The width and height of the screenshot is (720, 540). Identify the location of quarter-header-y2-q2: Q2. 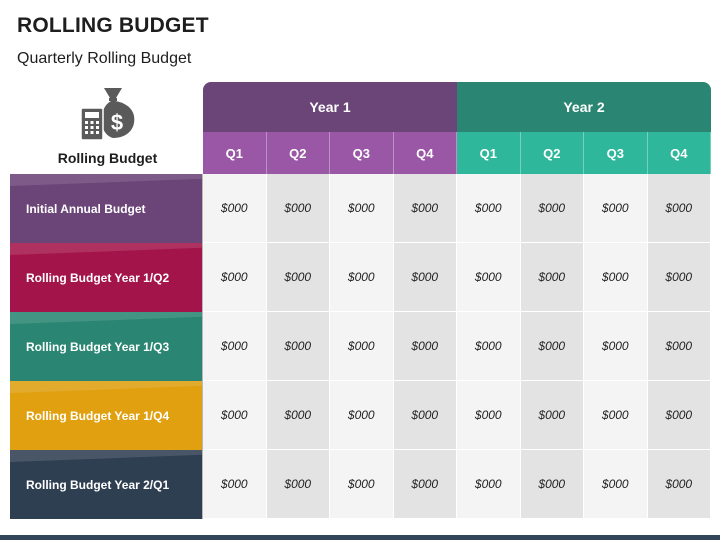
(552, 153).